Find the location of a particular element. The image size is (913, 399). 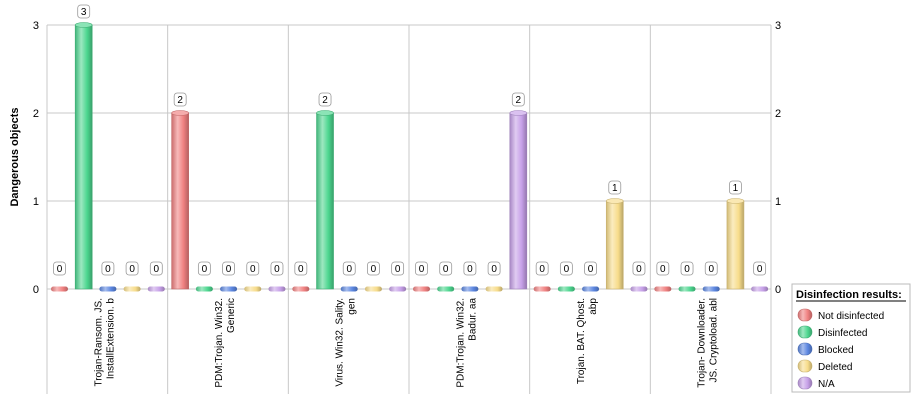

category-label: Trojan-Ransom. JS. InstallExtension. b is located at coordinates (104, 342).